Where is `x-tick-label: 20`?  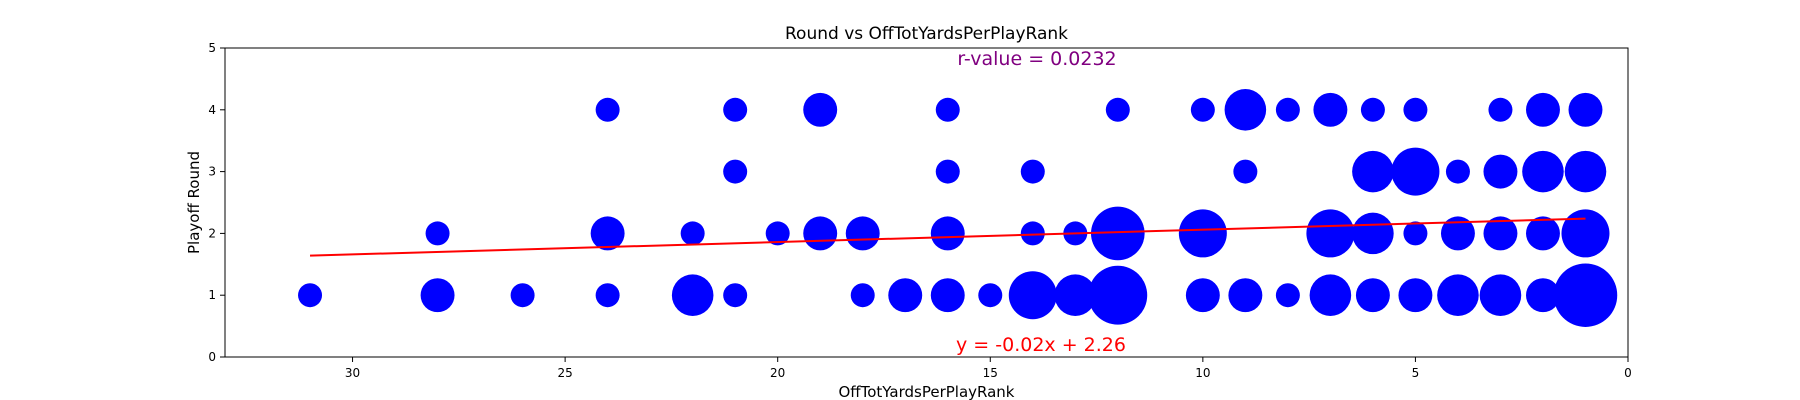
x-tick-label: 20 is located at coordinates (777, 373).